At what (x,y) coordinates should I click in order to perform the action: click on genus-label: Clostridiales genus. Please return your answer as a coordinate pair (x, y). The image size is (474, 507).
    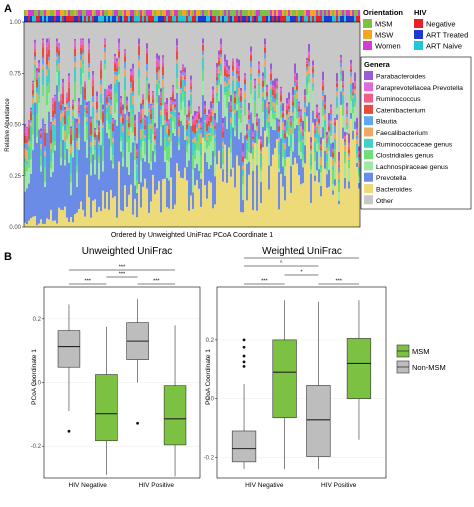
    Looking at the image, I should click on (405, 156).